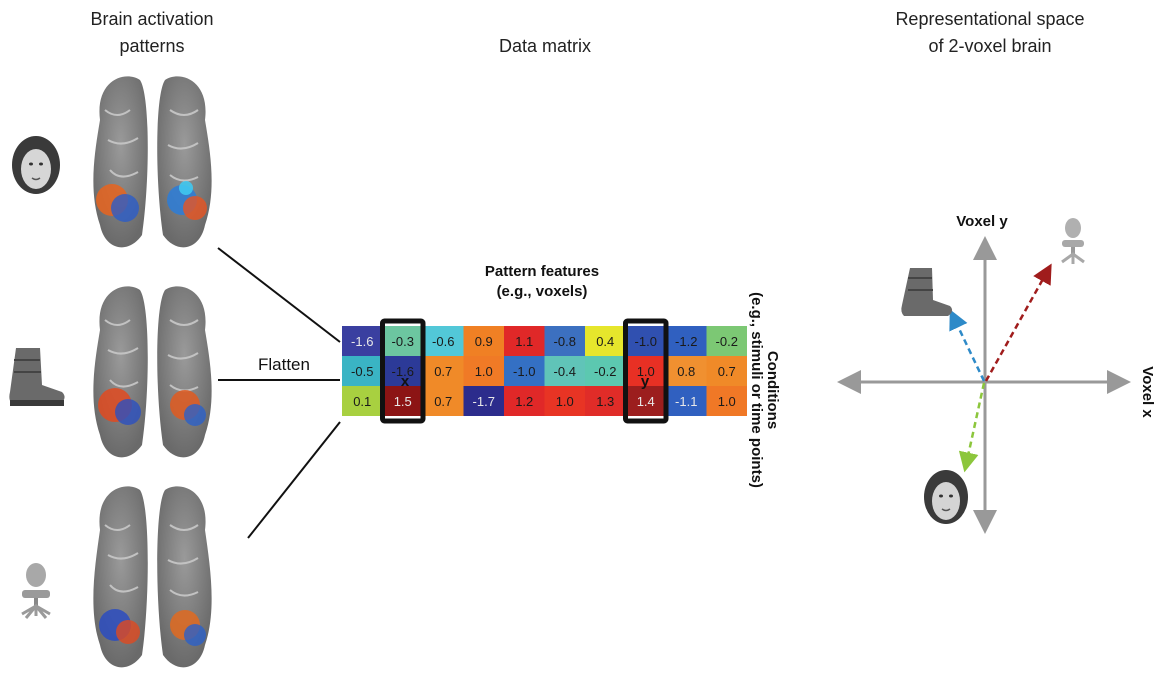 This screenshot has height=689, width=1157. I want to click on matrix-cell-value: 1.5, so click(403, 401).